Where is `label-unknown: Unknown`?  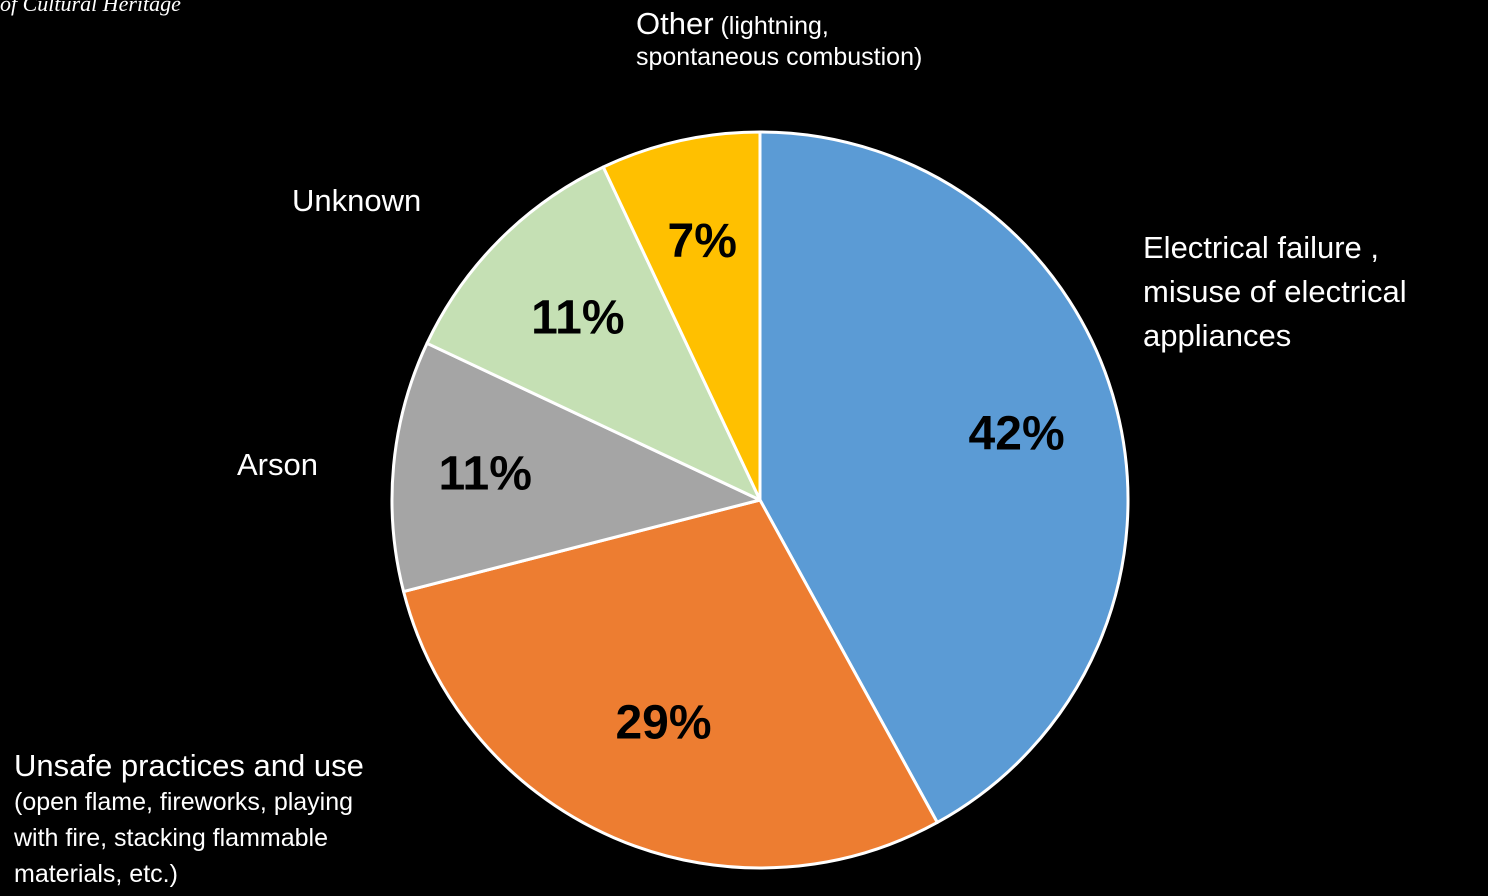
label-unknown: Unknown is located at coordinates (357, 200).